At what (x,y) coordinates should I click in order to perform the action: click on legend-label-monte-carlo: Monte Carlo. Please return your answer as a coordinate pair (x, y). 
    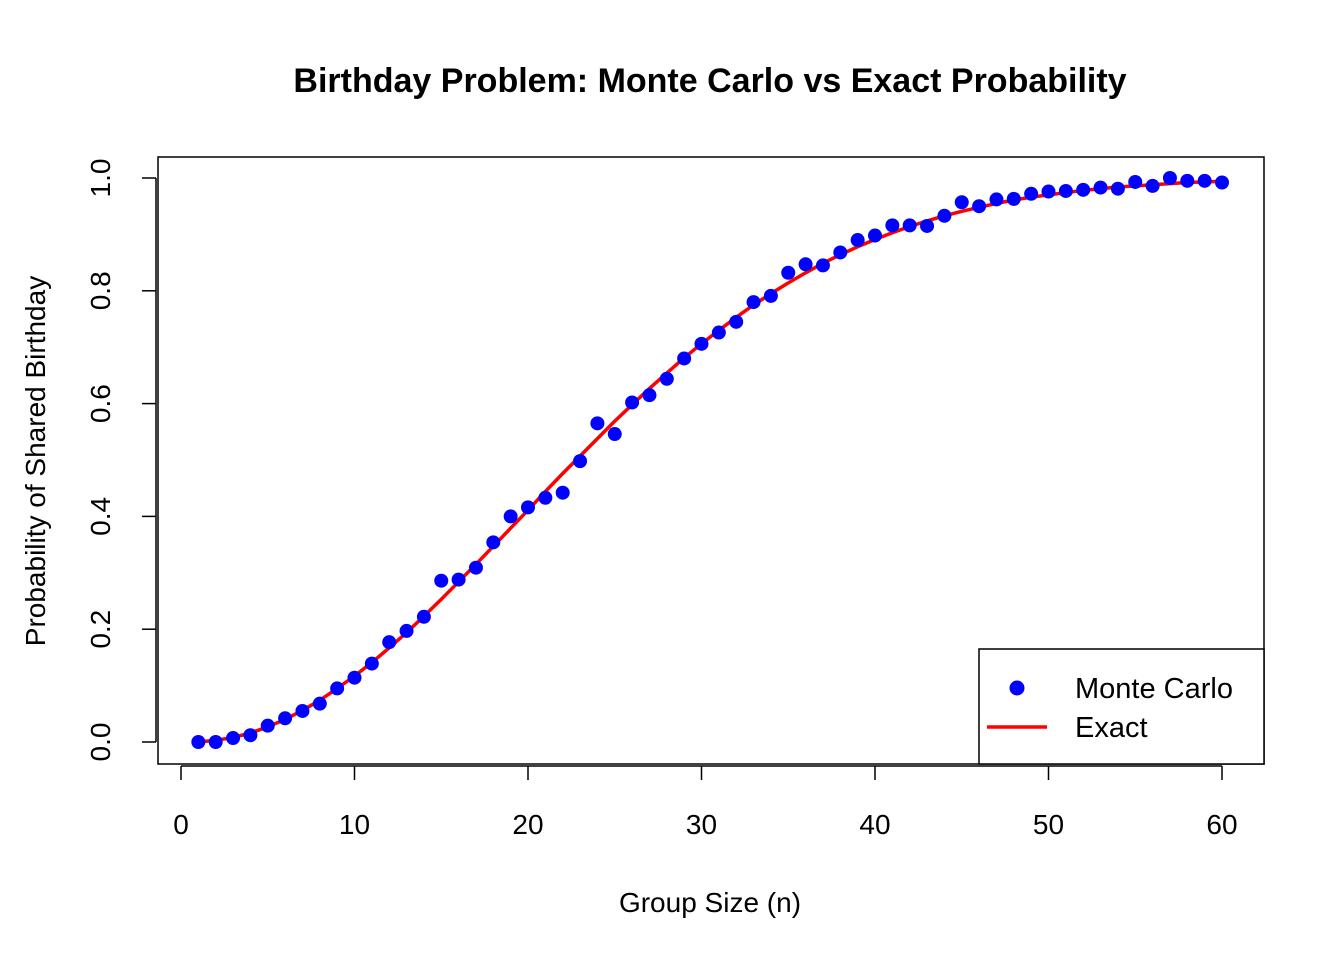
    Looking at the image, I should click on (1154, 689).